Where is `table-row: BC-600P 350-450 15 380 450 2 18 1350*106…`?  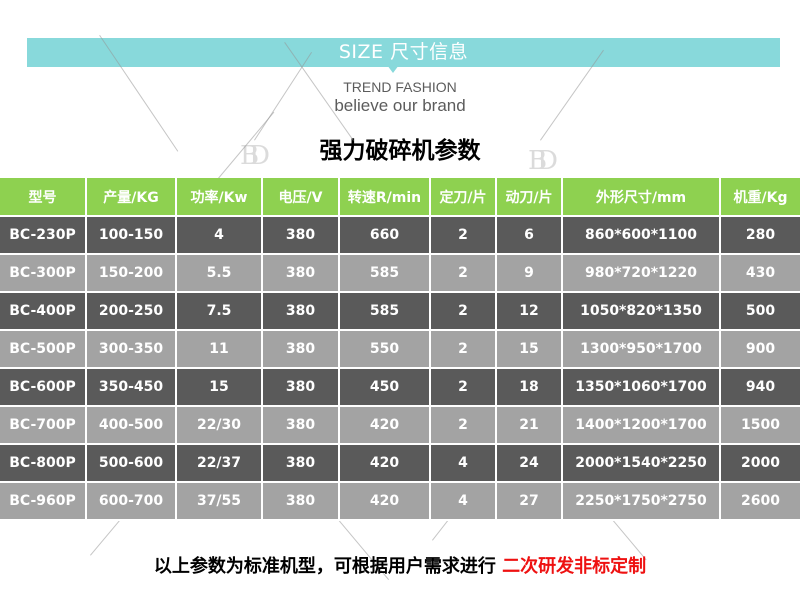
table-row: BC-600P 350-450 15 380 450 2 18 1350*106… is located at coordinates (400, 387).